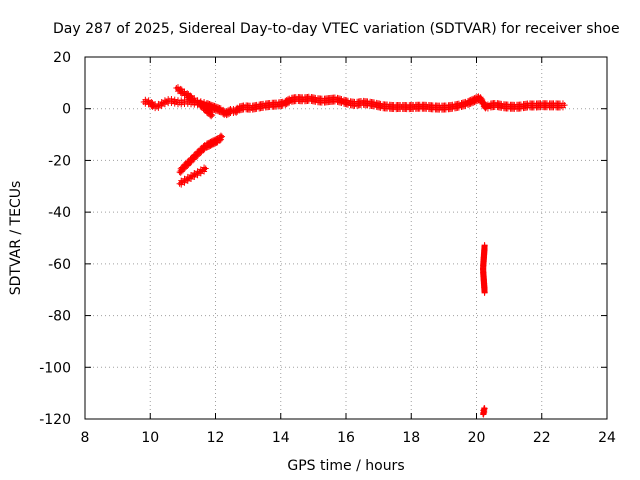 The image size is (640, 480). What do you see at coordinates (59, 213) in the screenshot?
I see `y-tick-label: -40` at bounding box center [59, 213].